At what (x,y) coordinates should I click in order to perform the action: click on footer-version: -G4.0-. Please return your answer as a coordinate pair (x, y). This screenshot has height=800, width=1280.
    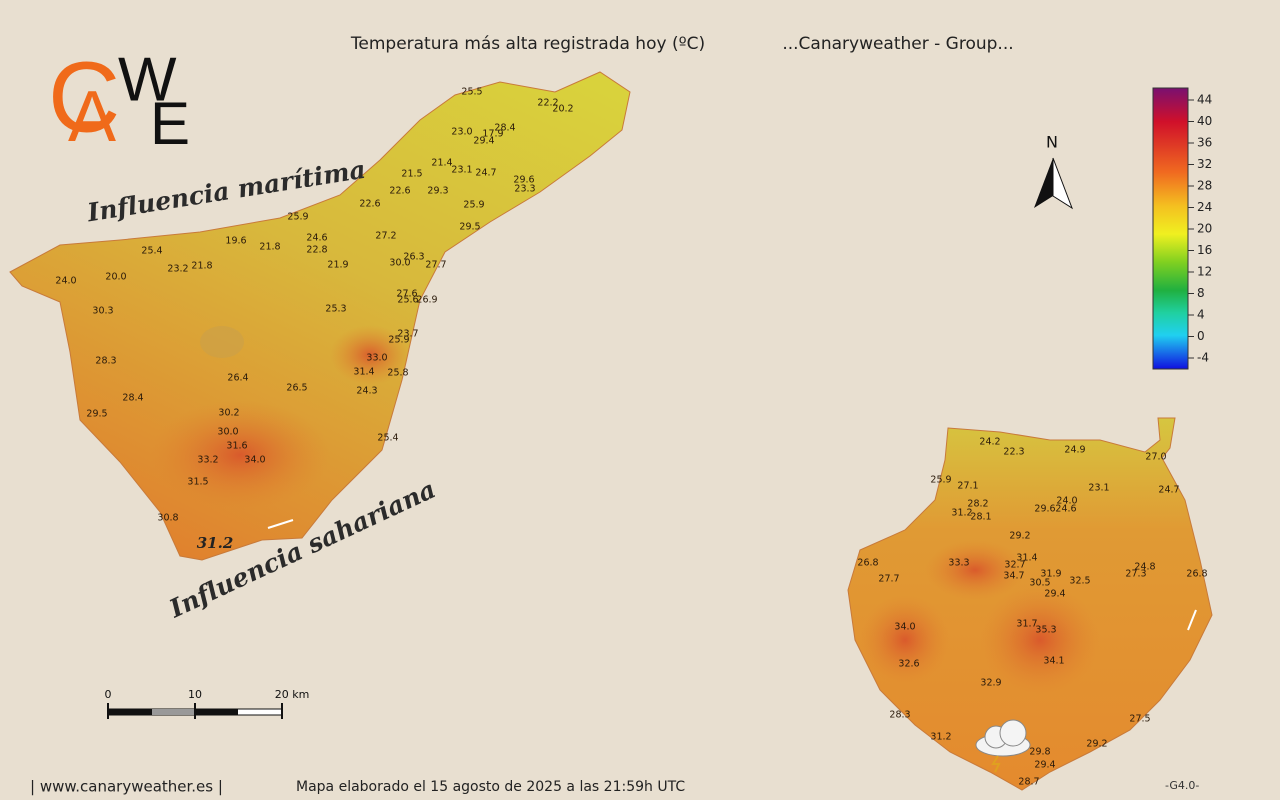
    Looking at the image, I should click on (1182, 785).